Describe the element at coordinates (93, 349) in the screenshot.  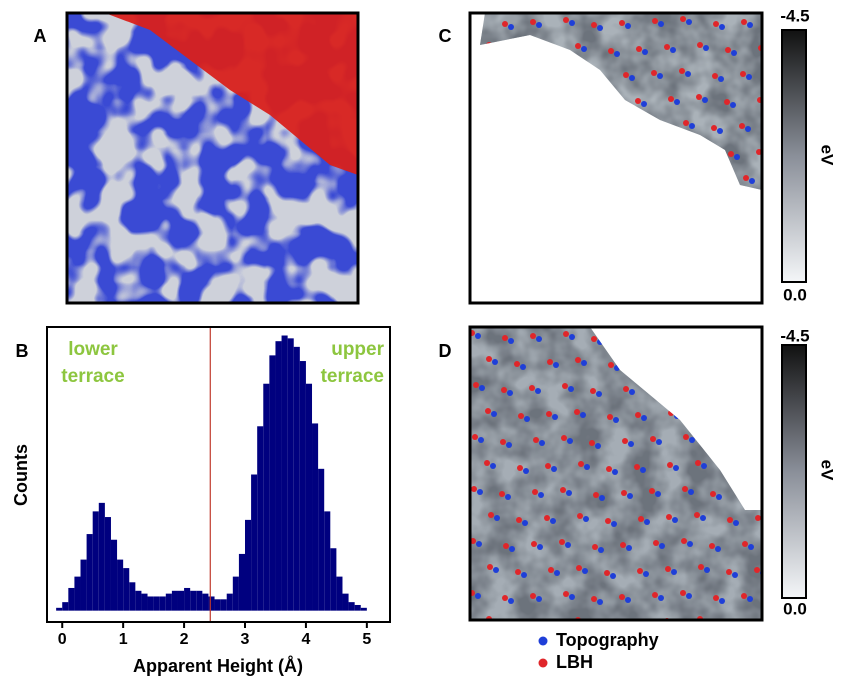
I see `annotation: lower` at that location.